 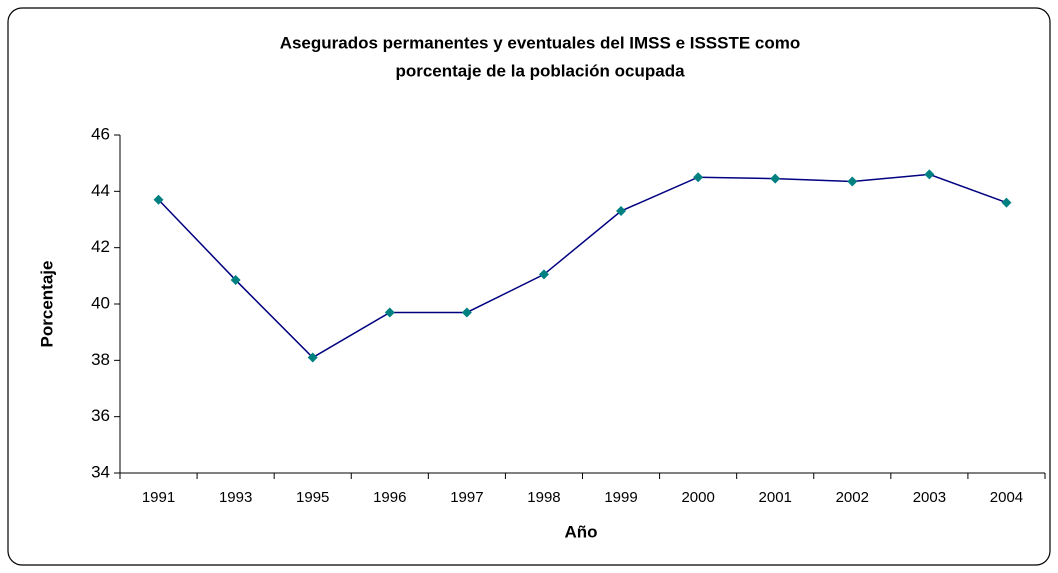 I want to click on x-tick-label: 1995, so click(x=312, y=497).